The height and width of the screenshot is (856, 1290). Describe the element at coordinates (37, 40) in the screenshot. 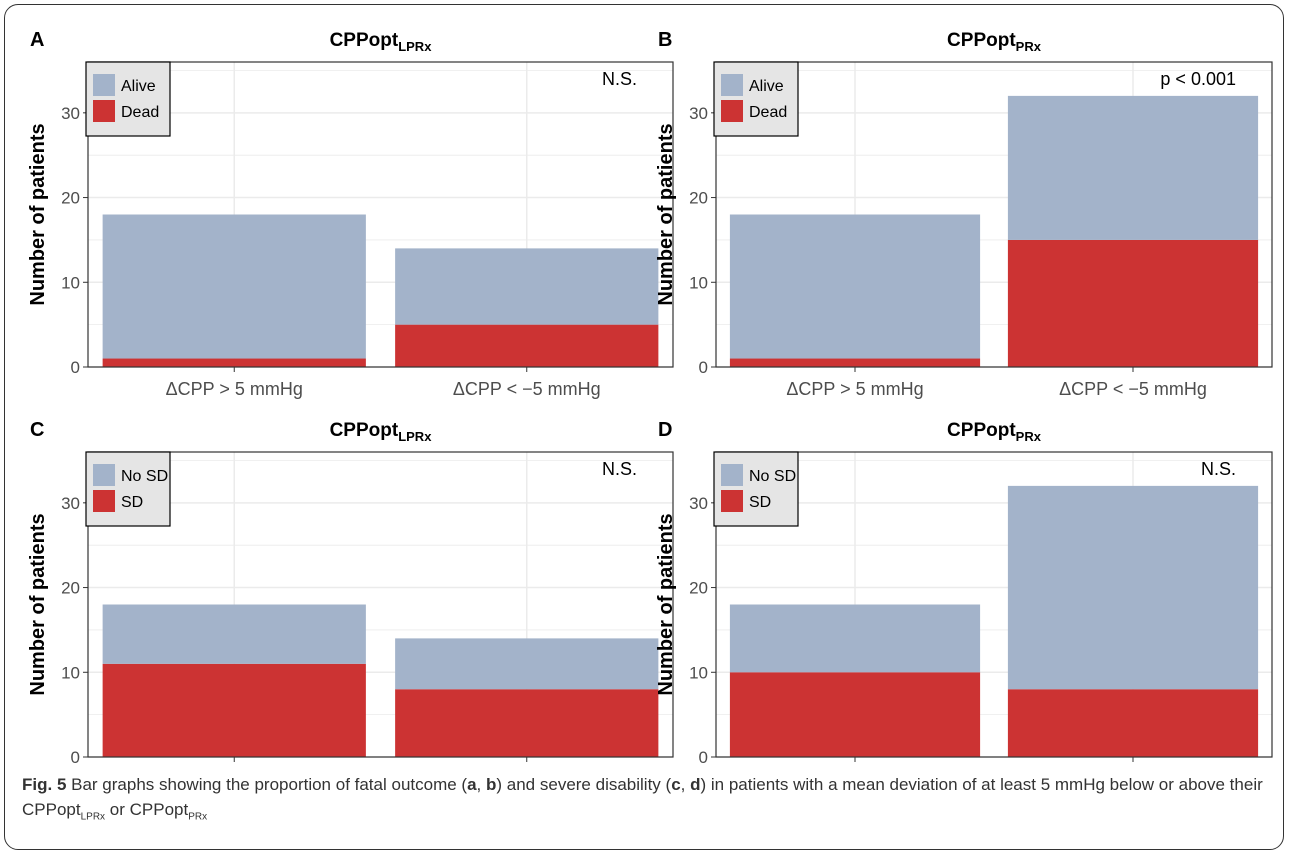

I see `panel-letter: A` at that location.